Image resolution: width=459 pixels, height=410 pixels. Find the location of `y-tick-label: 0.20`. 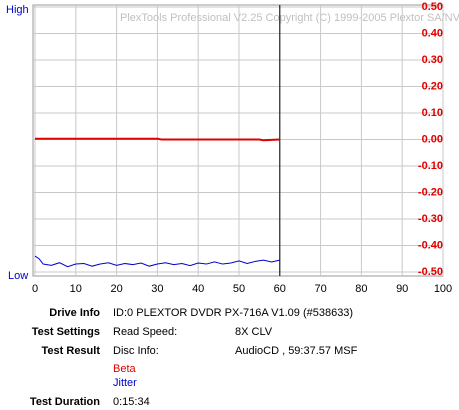

y-tick-label: 0.20 is located at coordinates (432, 86).